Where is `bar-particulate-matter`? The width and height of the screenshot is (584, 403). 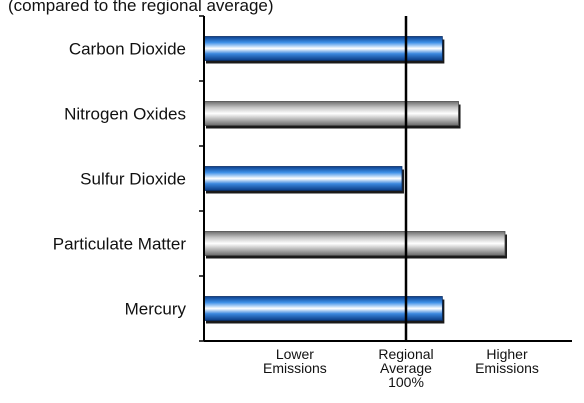 bar-particulate-matter is located at coordinates (354, 243).